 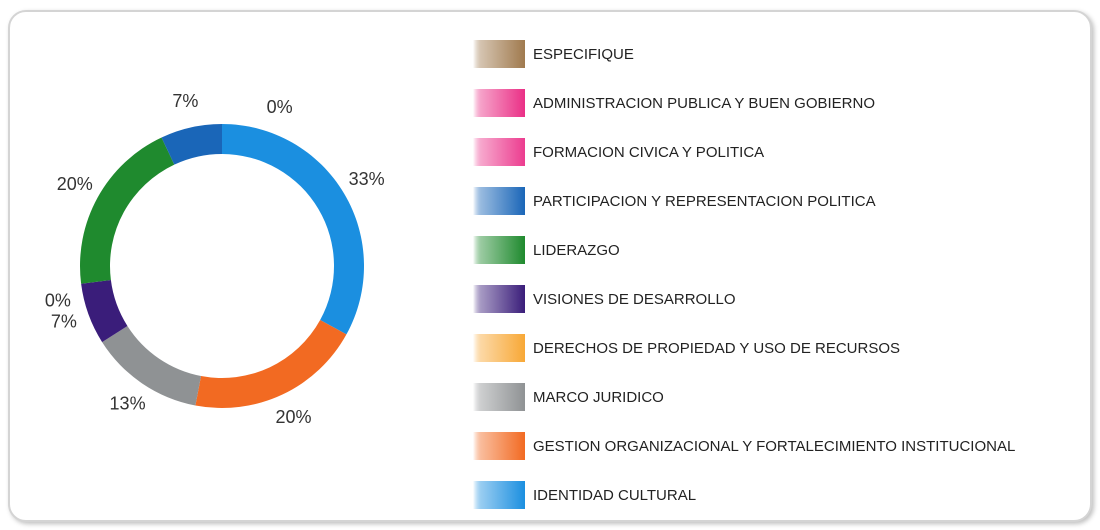 What do you see at coordinates (128, 404) in the screenshot?
I see `value-label: 13%` at bounding box center [128, 404].